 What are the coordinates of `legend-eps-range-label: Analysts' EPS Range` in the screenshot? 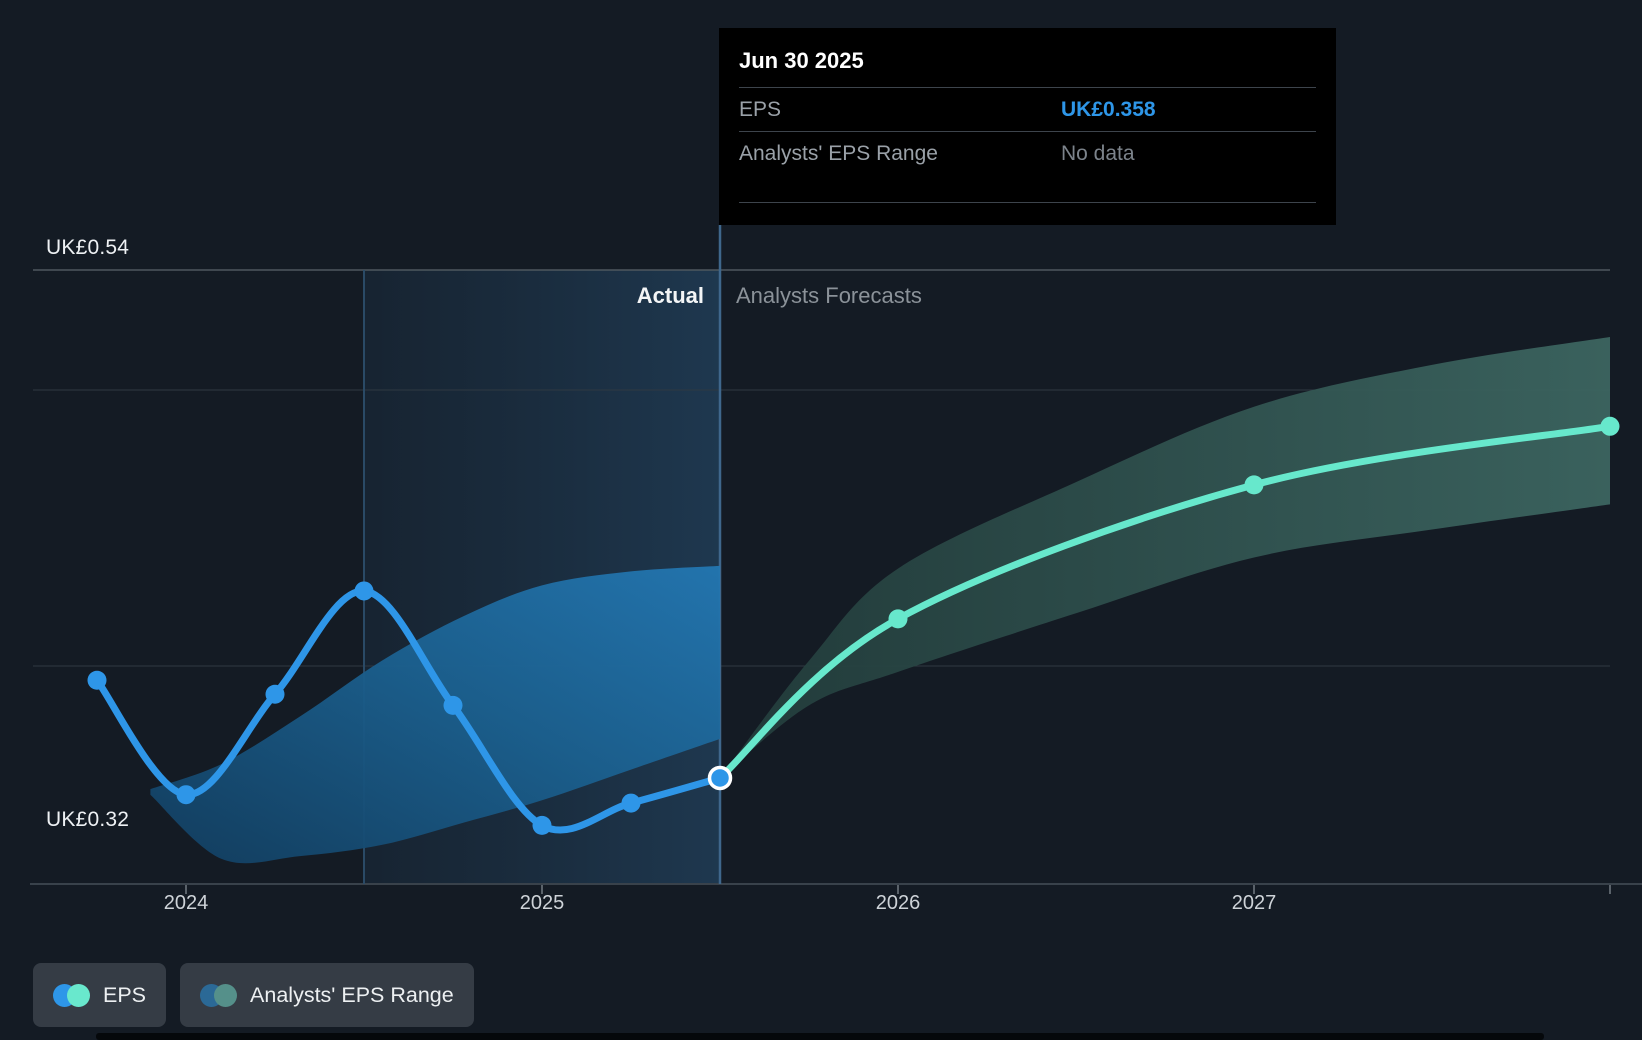 It's located at (352, 994).